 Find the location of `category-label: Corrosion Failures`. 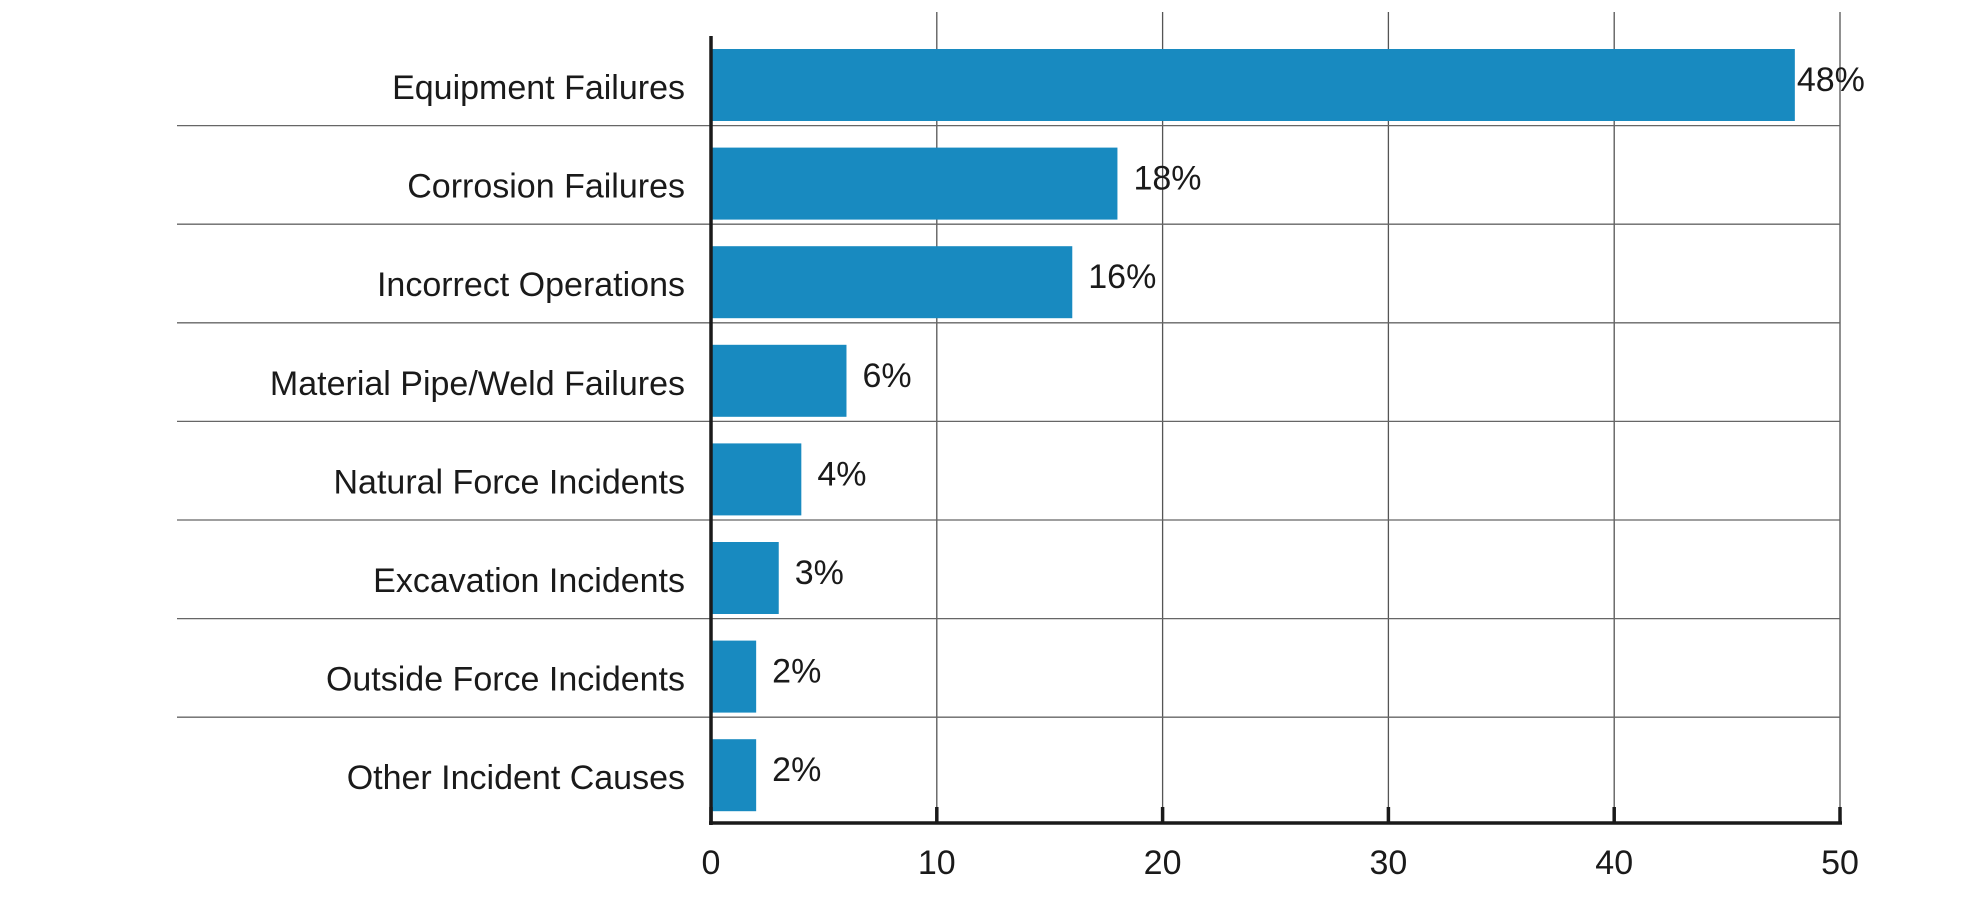

category-label: Corrosion Failures is located at coordinates (546, 187).